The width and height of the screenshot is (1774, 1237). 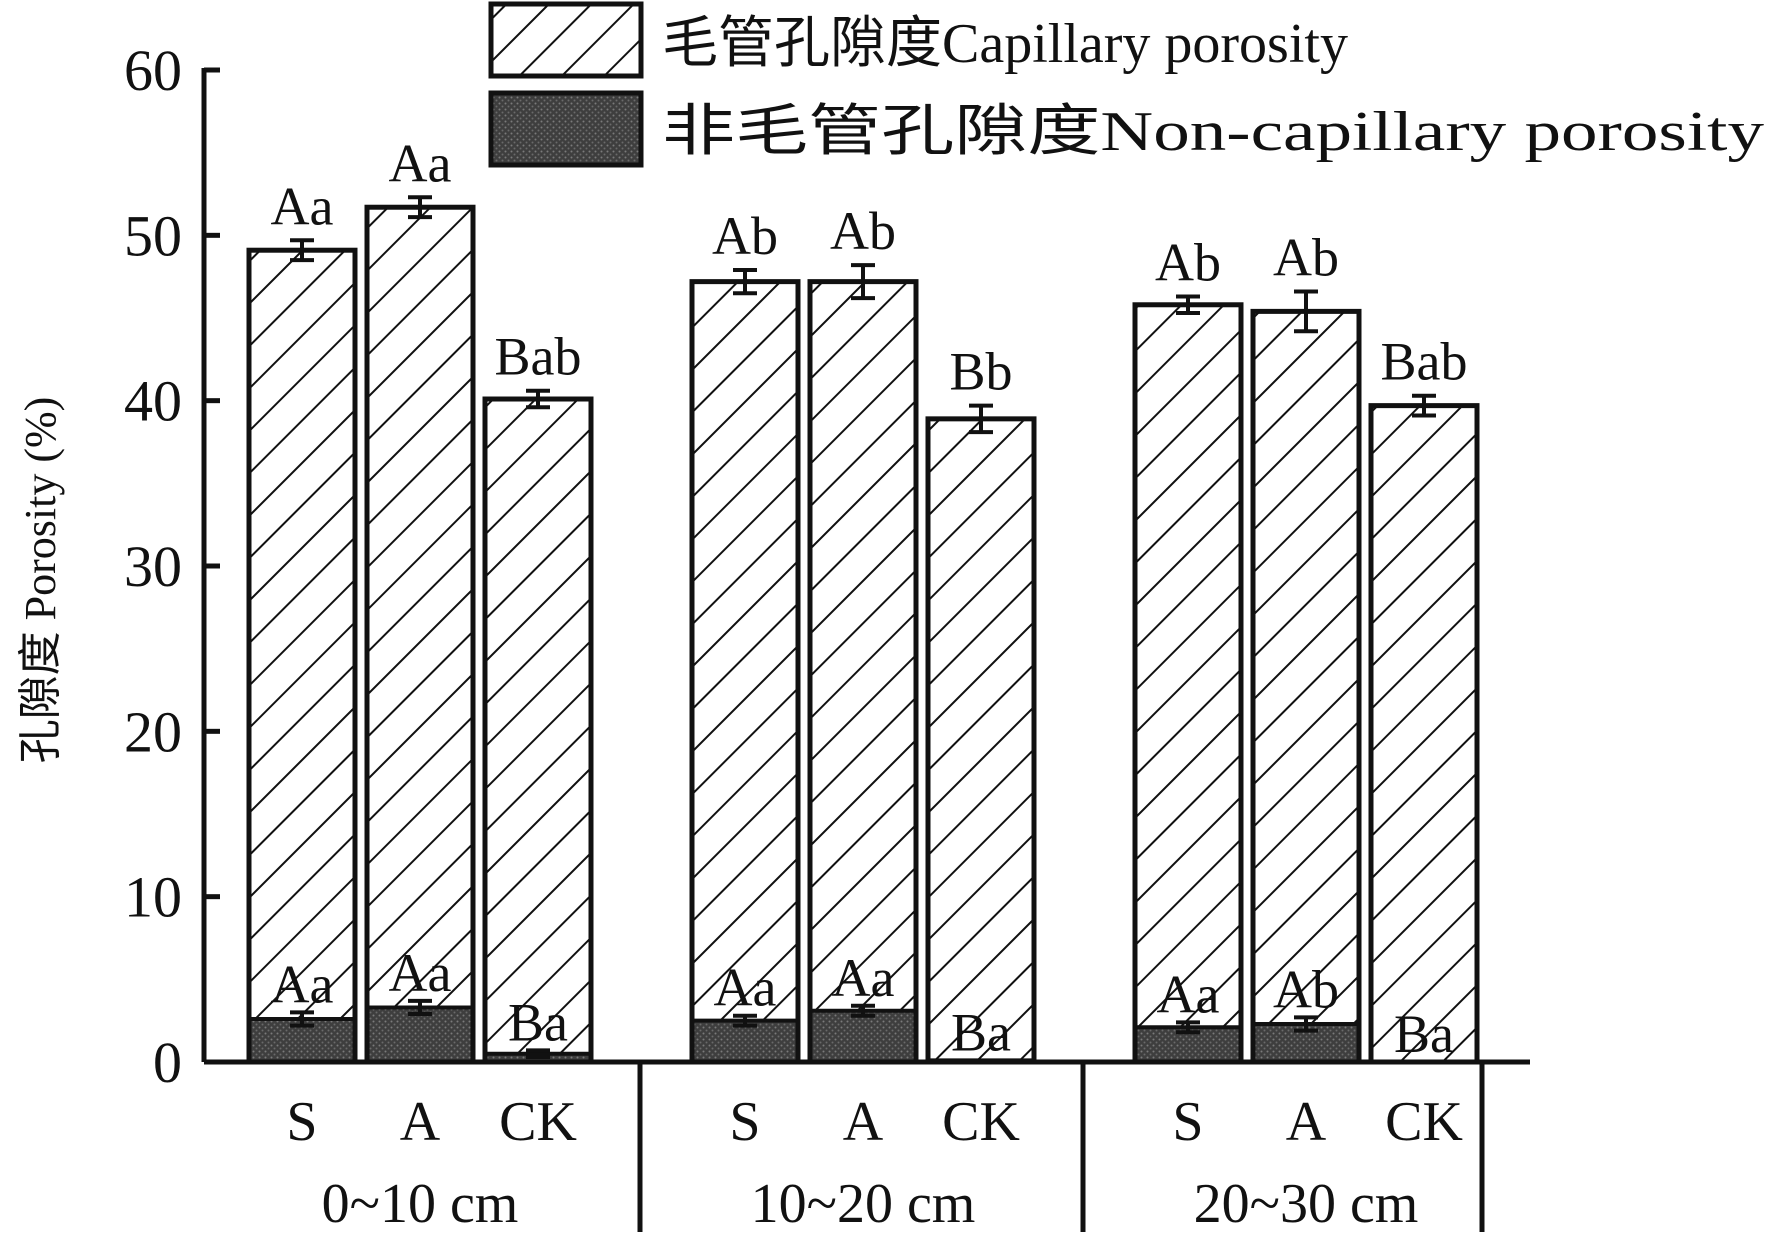 I want to click on x-group-label: 0~10 cm, so click(x=420, y=1204).